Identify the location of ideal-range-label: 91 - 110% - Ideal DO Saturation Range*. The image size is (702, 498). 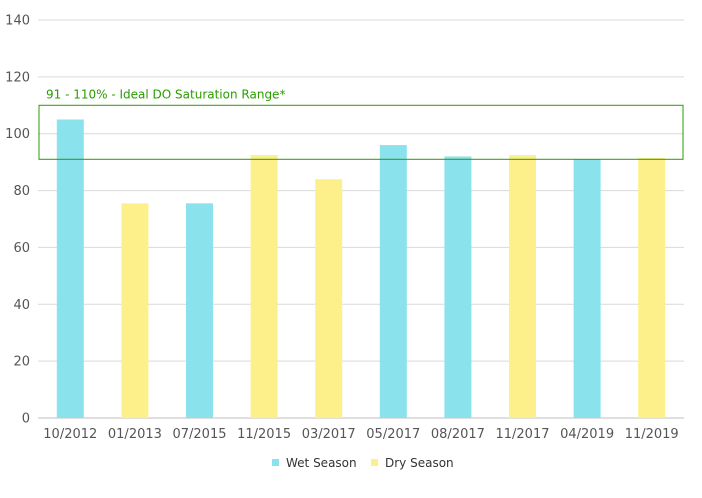
(165, 94).